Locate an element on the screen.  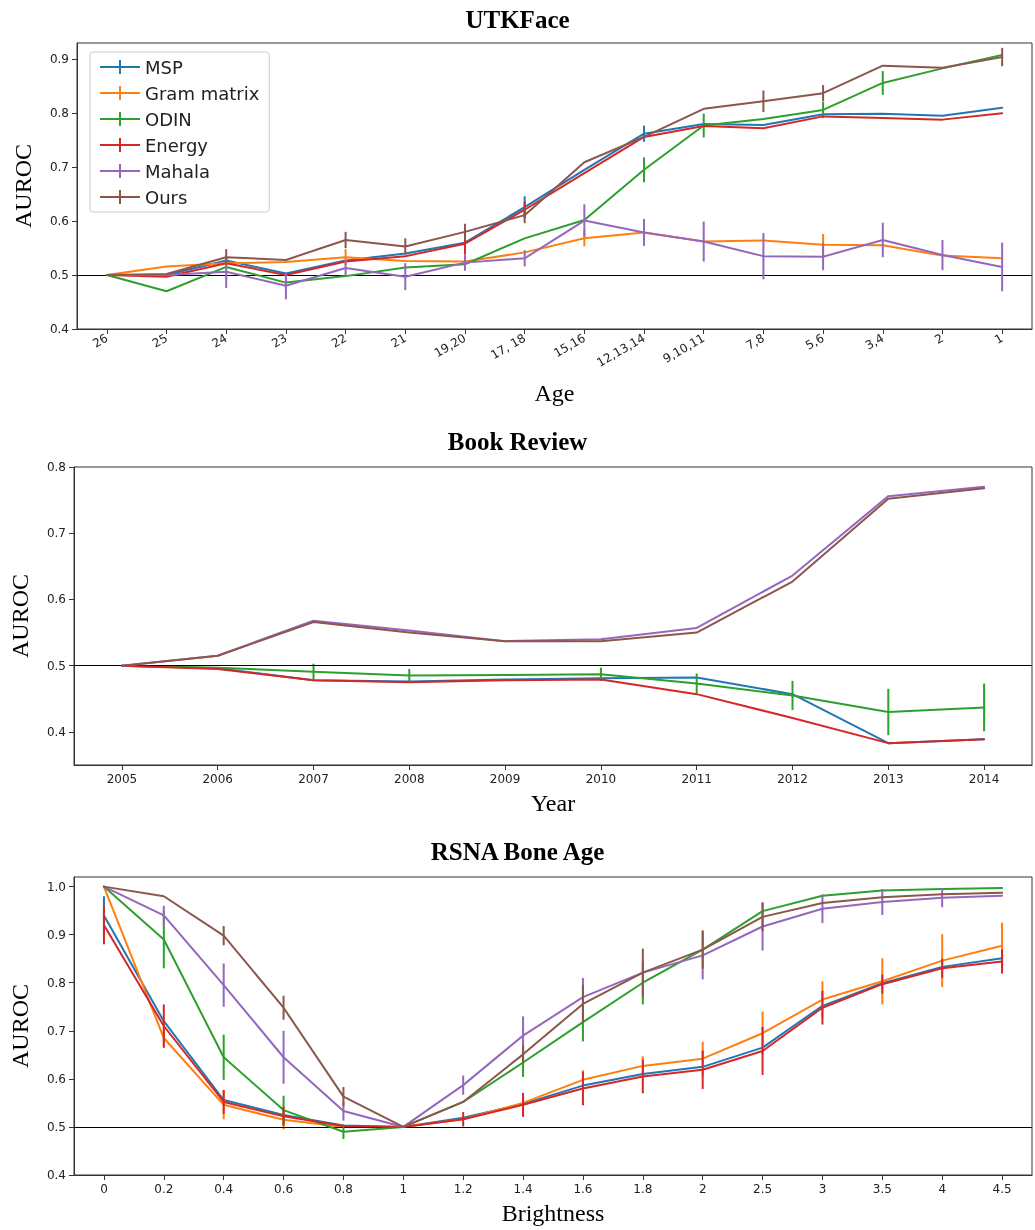
x-tick-label: 0.6 is located at coordinates (284, 1189).